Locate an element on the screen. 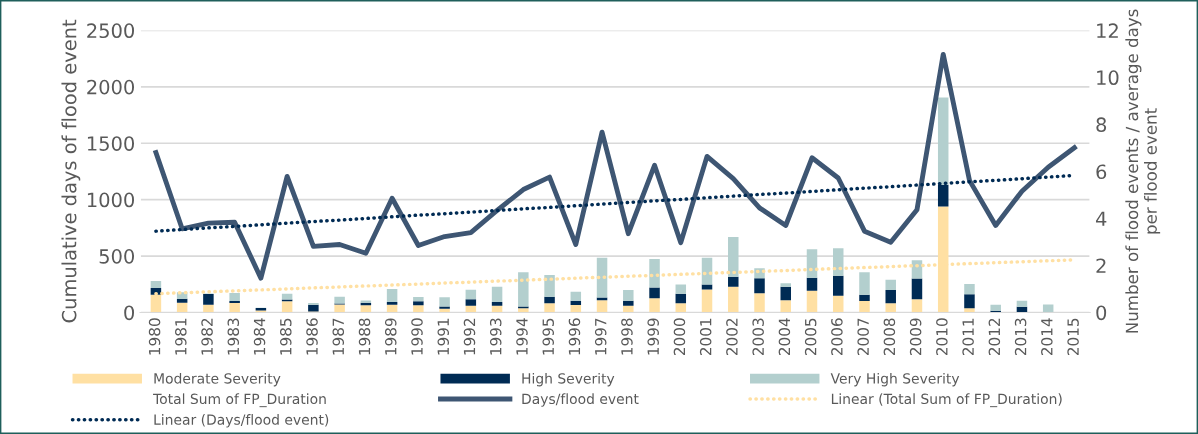 Image resolution: width=1198 pixels, height=434 pixels. x-tick-label: 2010 is located at coordinates (942, 337).